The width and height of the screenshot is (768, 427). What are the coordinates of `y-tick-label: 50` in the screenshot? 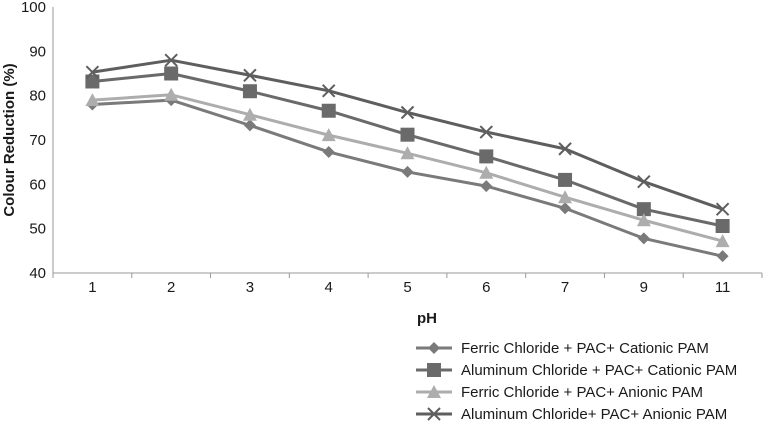 It's located at (37, 229).